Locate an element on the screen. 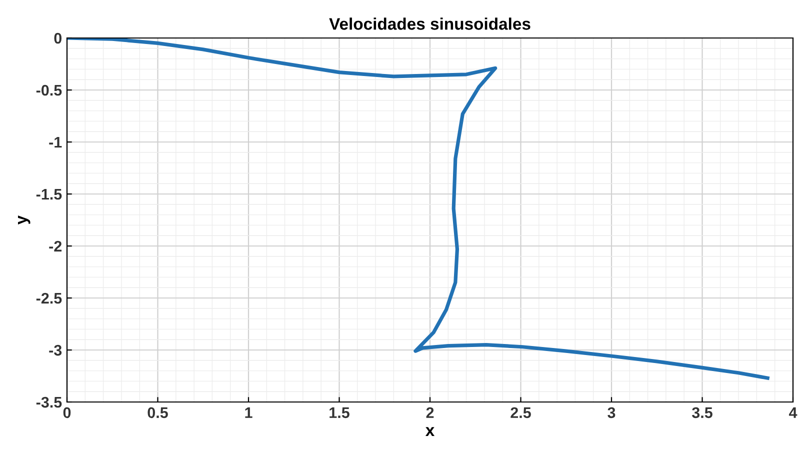 Image resolution: width=798 pixels, height=452 pixels. y-tick-label: -2 is located at coordinates (55, 246).